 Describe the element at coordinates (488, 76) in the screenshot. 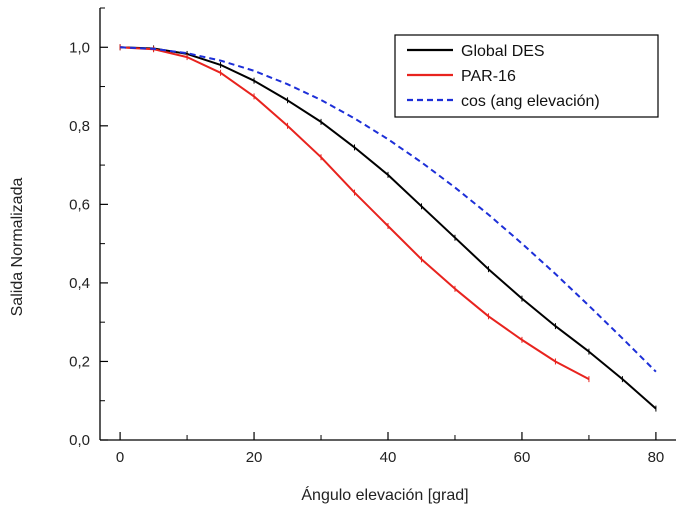

I see `legend-label: PAR-16` at that location.